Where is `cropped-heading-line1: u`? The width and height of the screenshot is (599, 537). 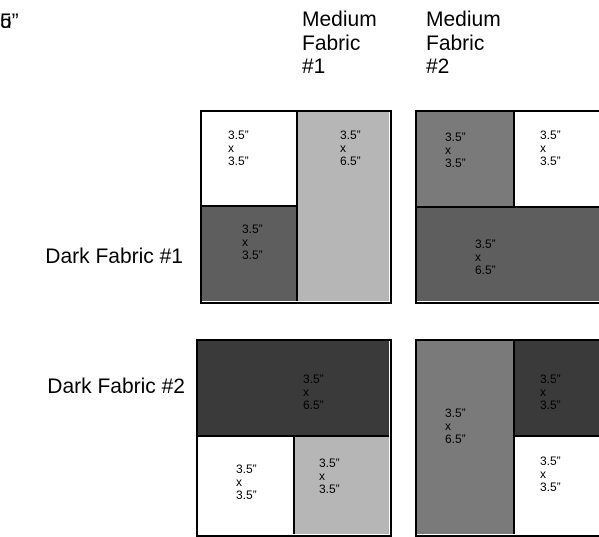
cropped-heading-line1: u is located at coordinates (6, 21).